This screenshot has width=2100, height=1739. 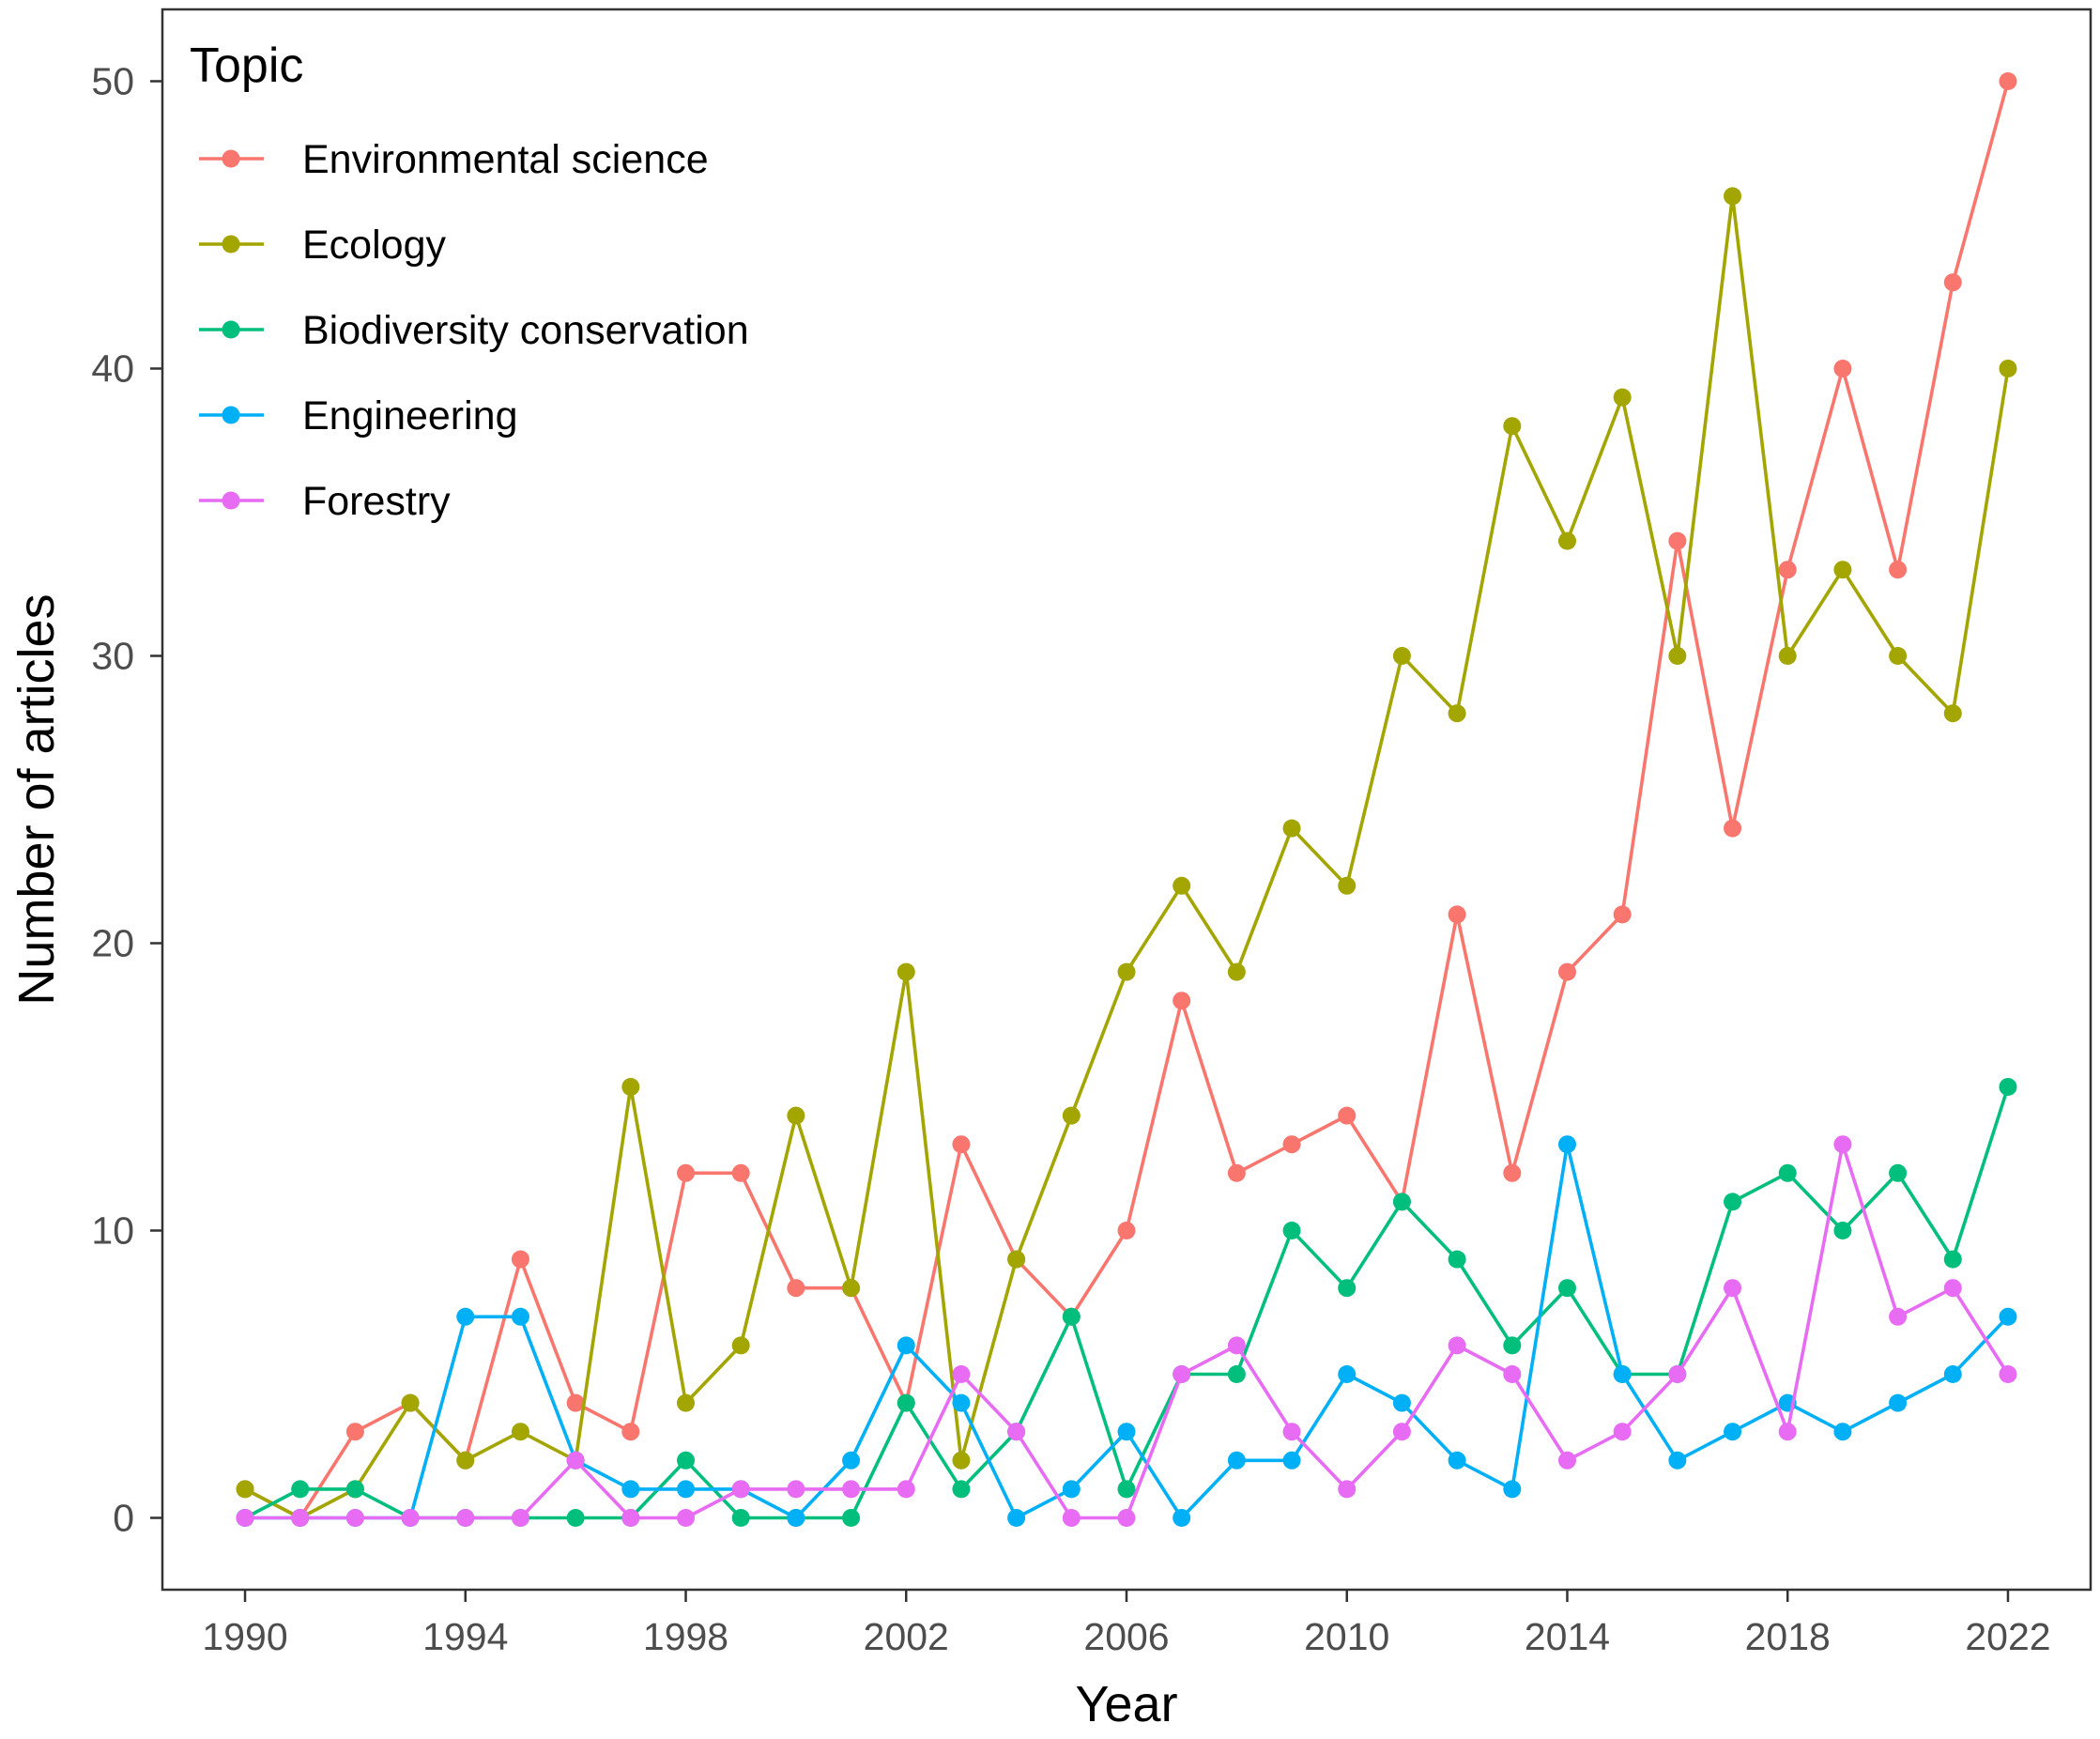 What do you see at coordinates (525, 330) in the screenshot?
I see `legend-label: Biodiversity conservation` at bounding box center [525, 330].